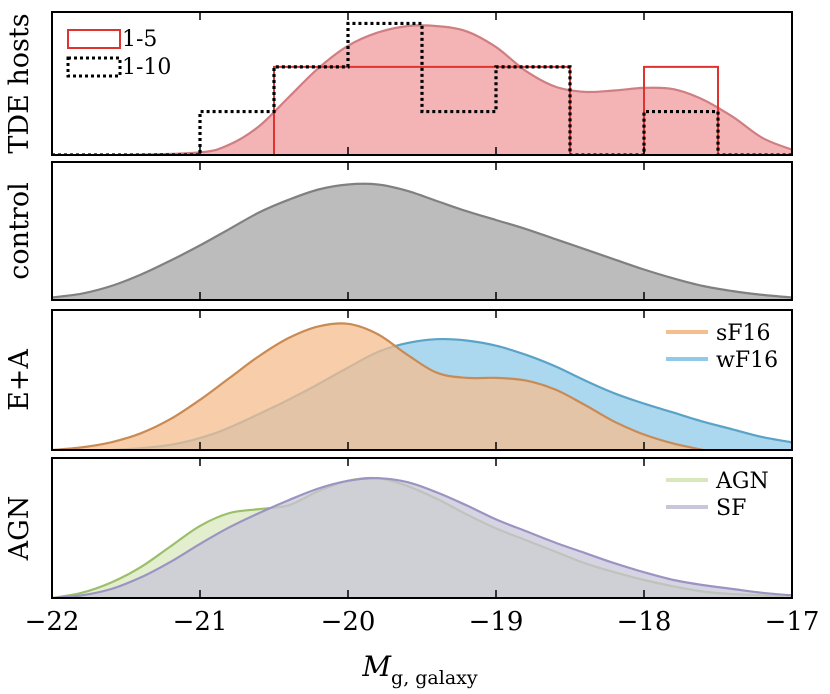 The height and width of the screenshot is (694, 830). Describe the element at coordinates (19, 380) in the screenshot. I see `panel-ylabel-3: E+A` at that location.